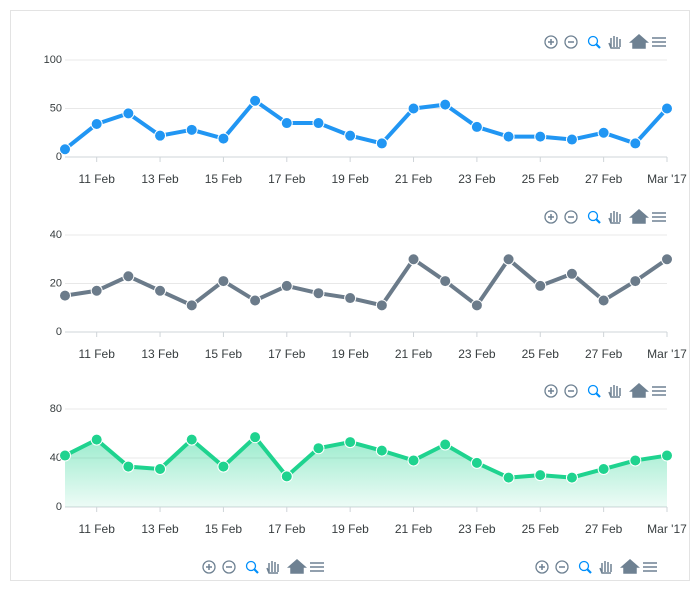 The height and width of the screenshot is (593, 698). Describe the element at coordinates (53, 60) in the screenshot. I see `y-tick-label: 100` at that location.